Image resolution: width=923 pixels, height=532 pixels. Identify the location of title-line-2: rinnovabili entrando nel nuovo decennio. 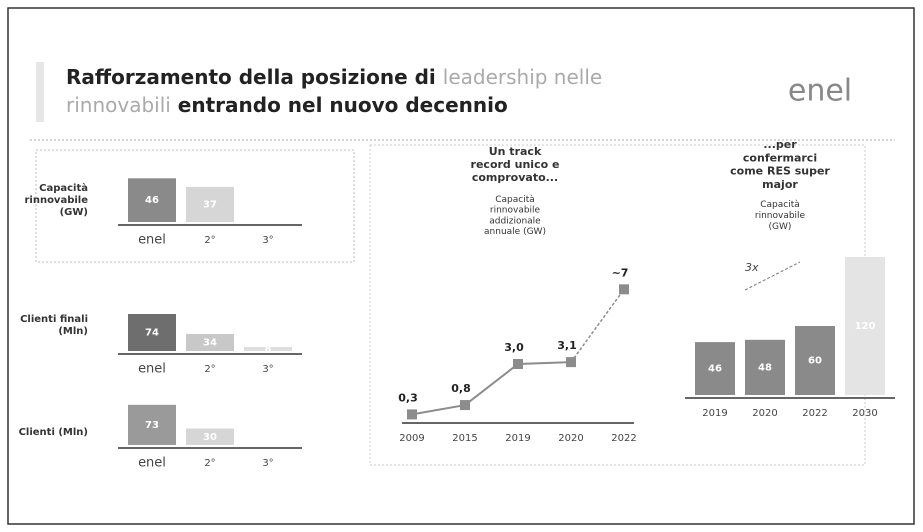
(287, 105).